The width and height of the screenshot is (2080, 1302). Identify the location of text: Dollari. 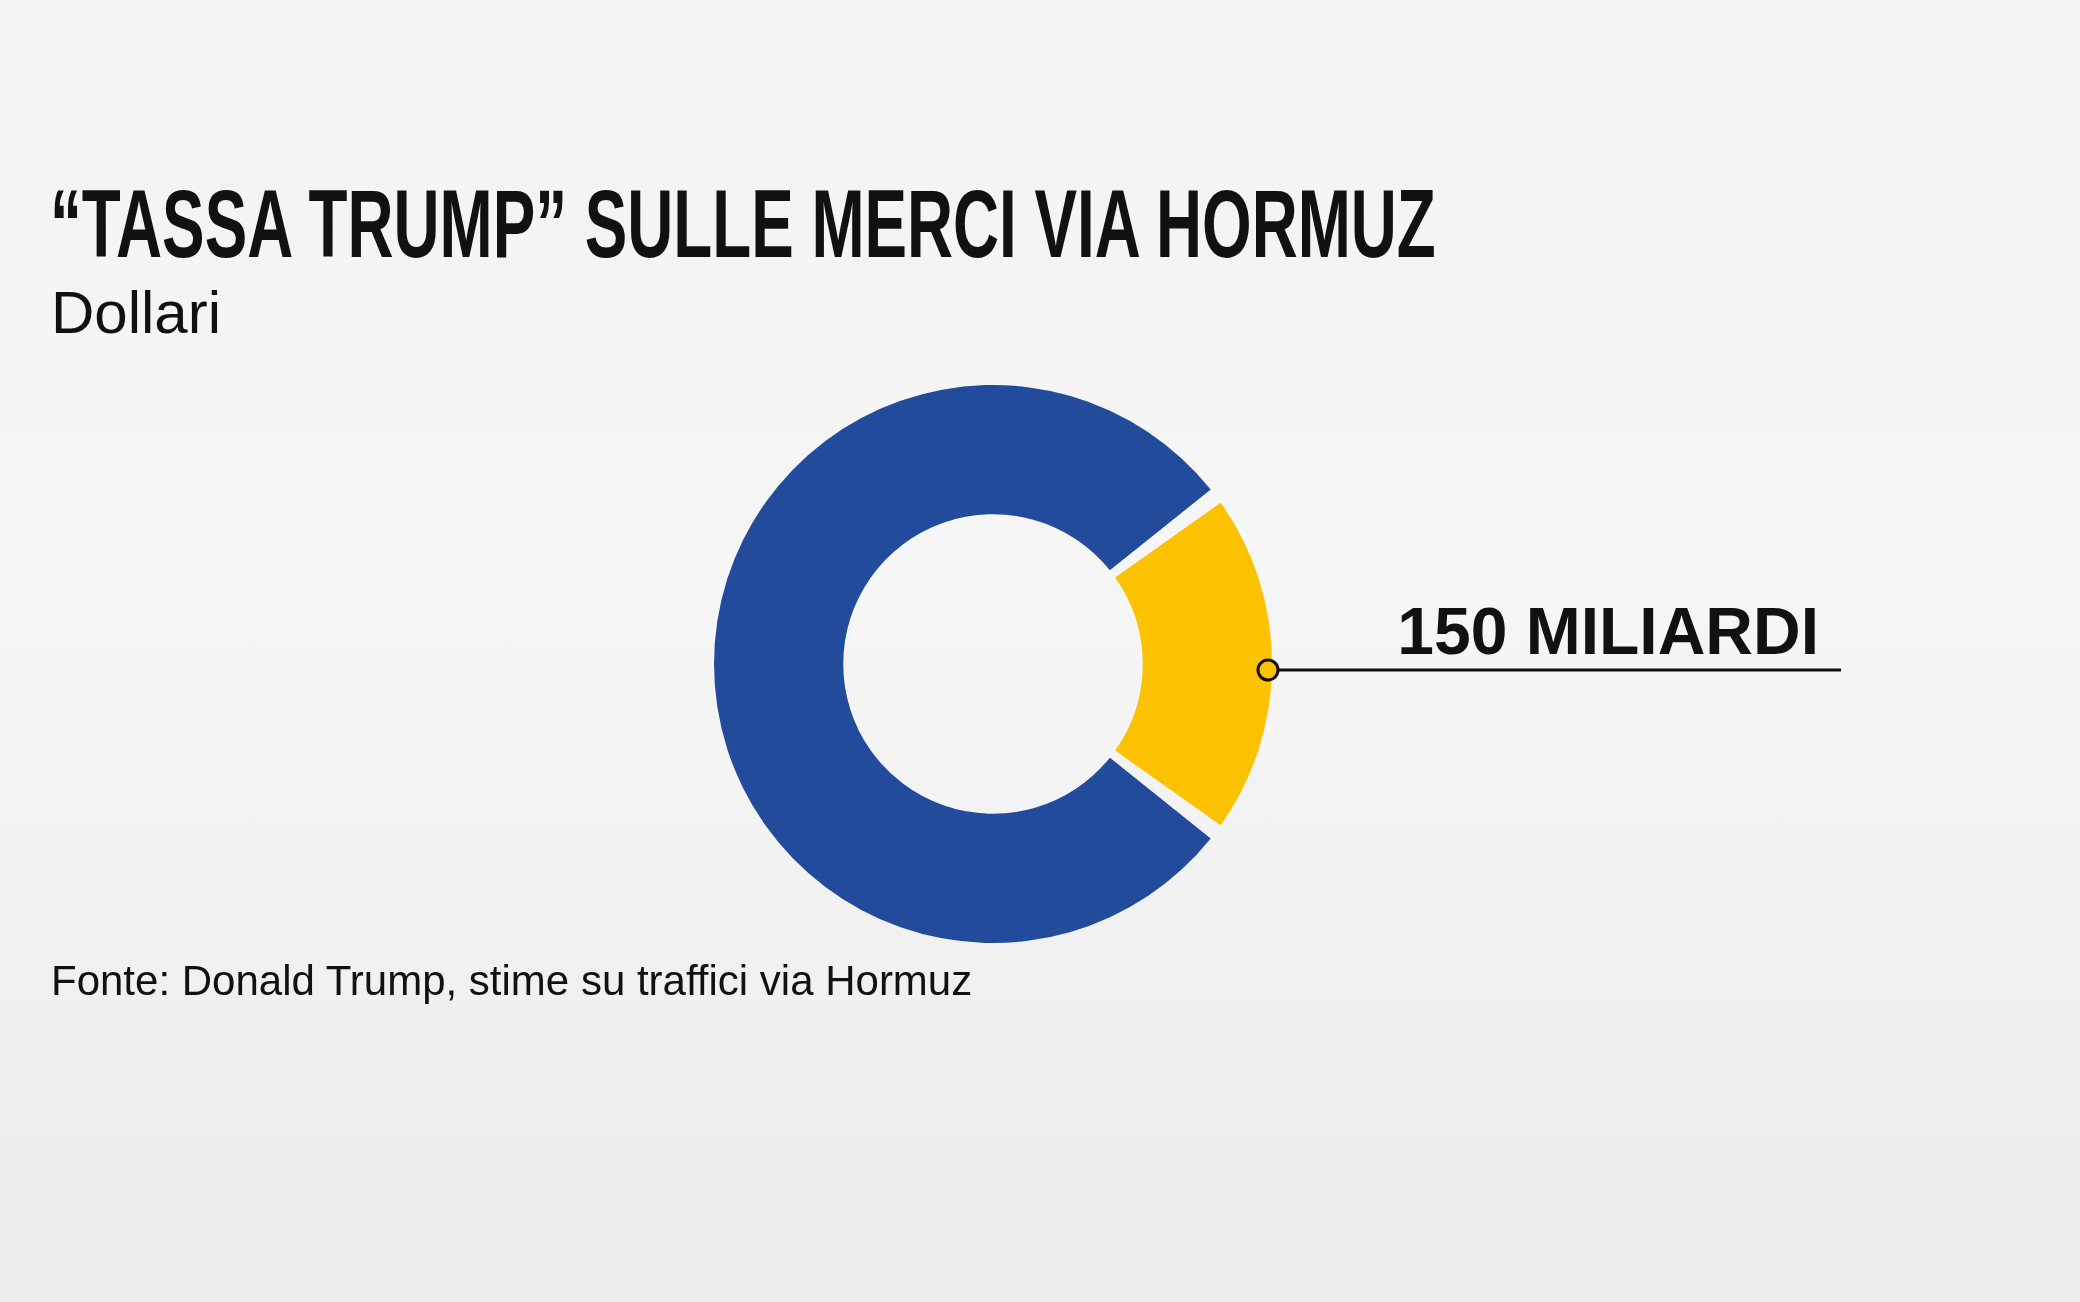
(136, 312).